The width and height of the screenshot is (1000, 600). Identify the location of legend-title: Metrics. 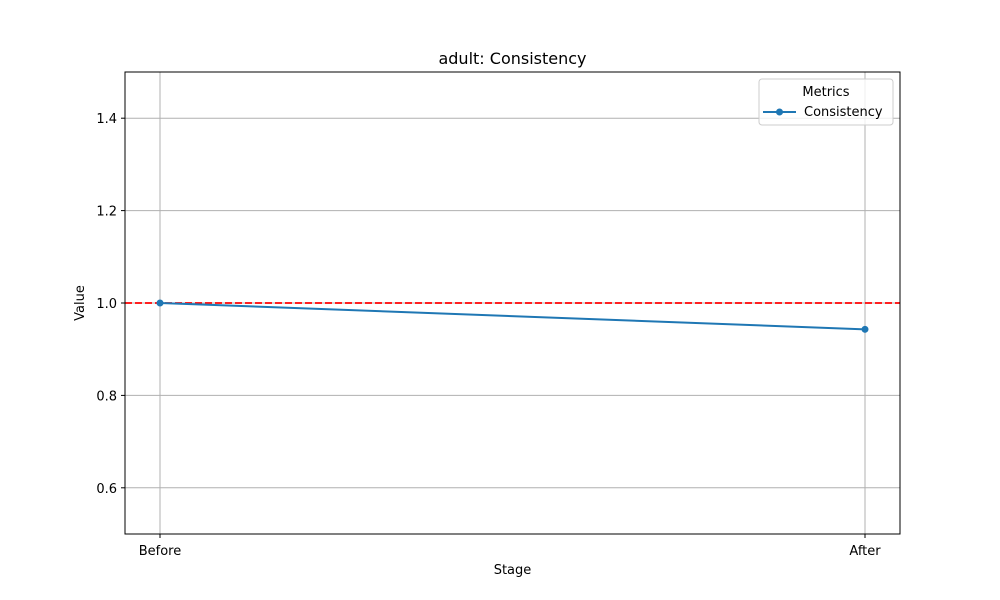
(825, 92).